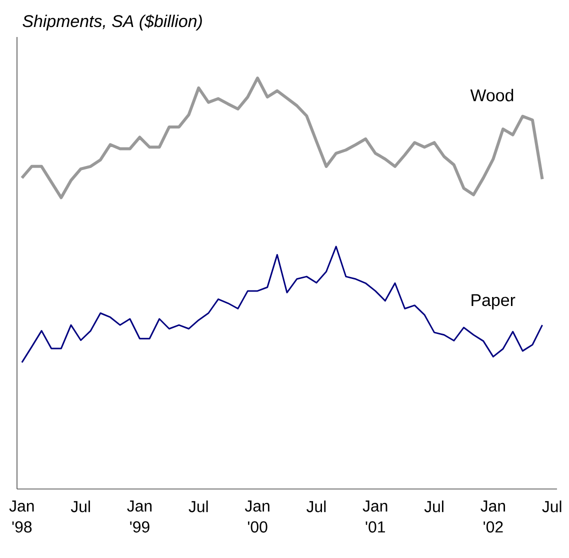  I want to click on x-tick-label: Jan '00, so click(257, 516).